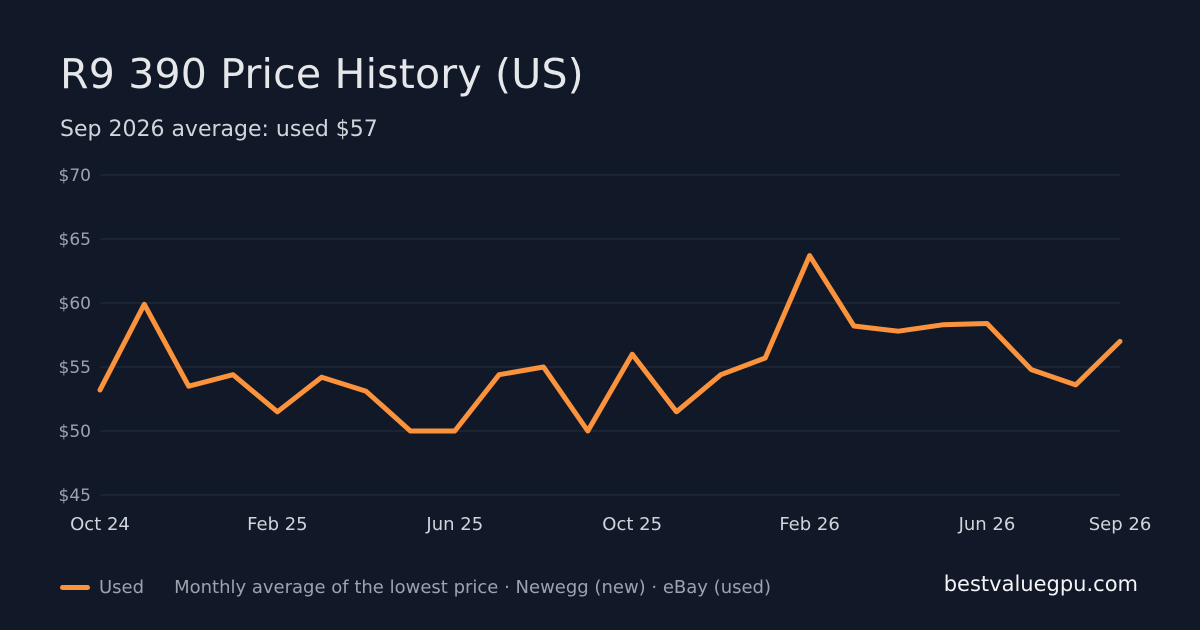 Image resolution: width=1200 pixels, height=630 pixels. I want to click on x-tick-label: Sep 26, so click(1120, 524).